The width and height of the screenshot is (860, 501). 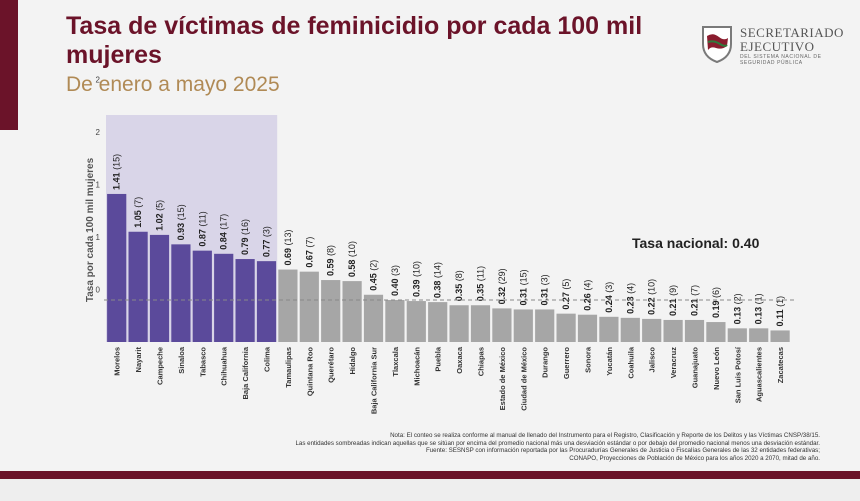 I want to click on national-rate-label: Tasa nacional: 0.40, so click(x=696, y=243).